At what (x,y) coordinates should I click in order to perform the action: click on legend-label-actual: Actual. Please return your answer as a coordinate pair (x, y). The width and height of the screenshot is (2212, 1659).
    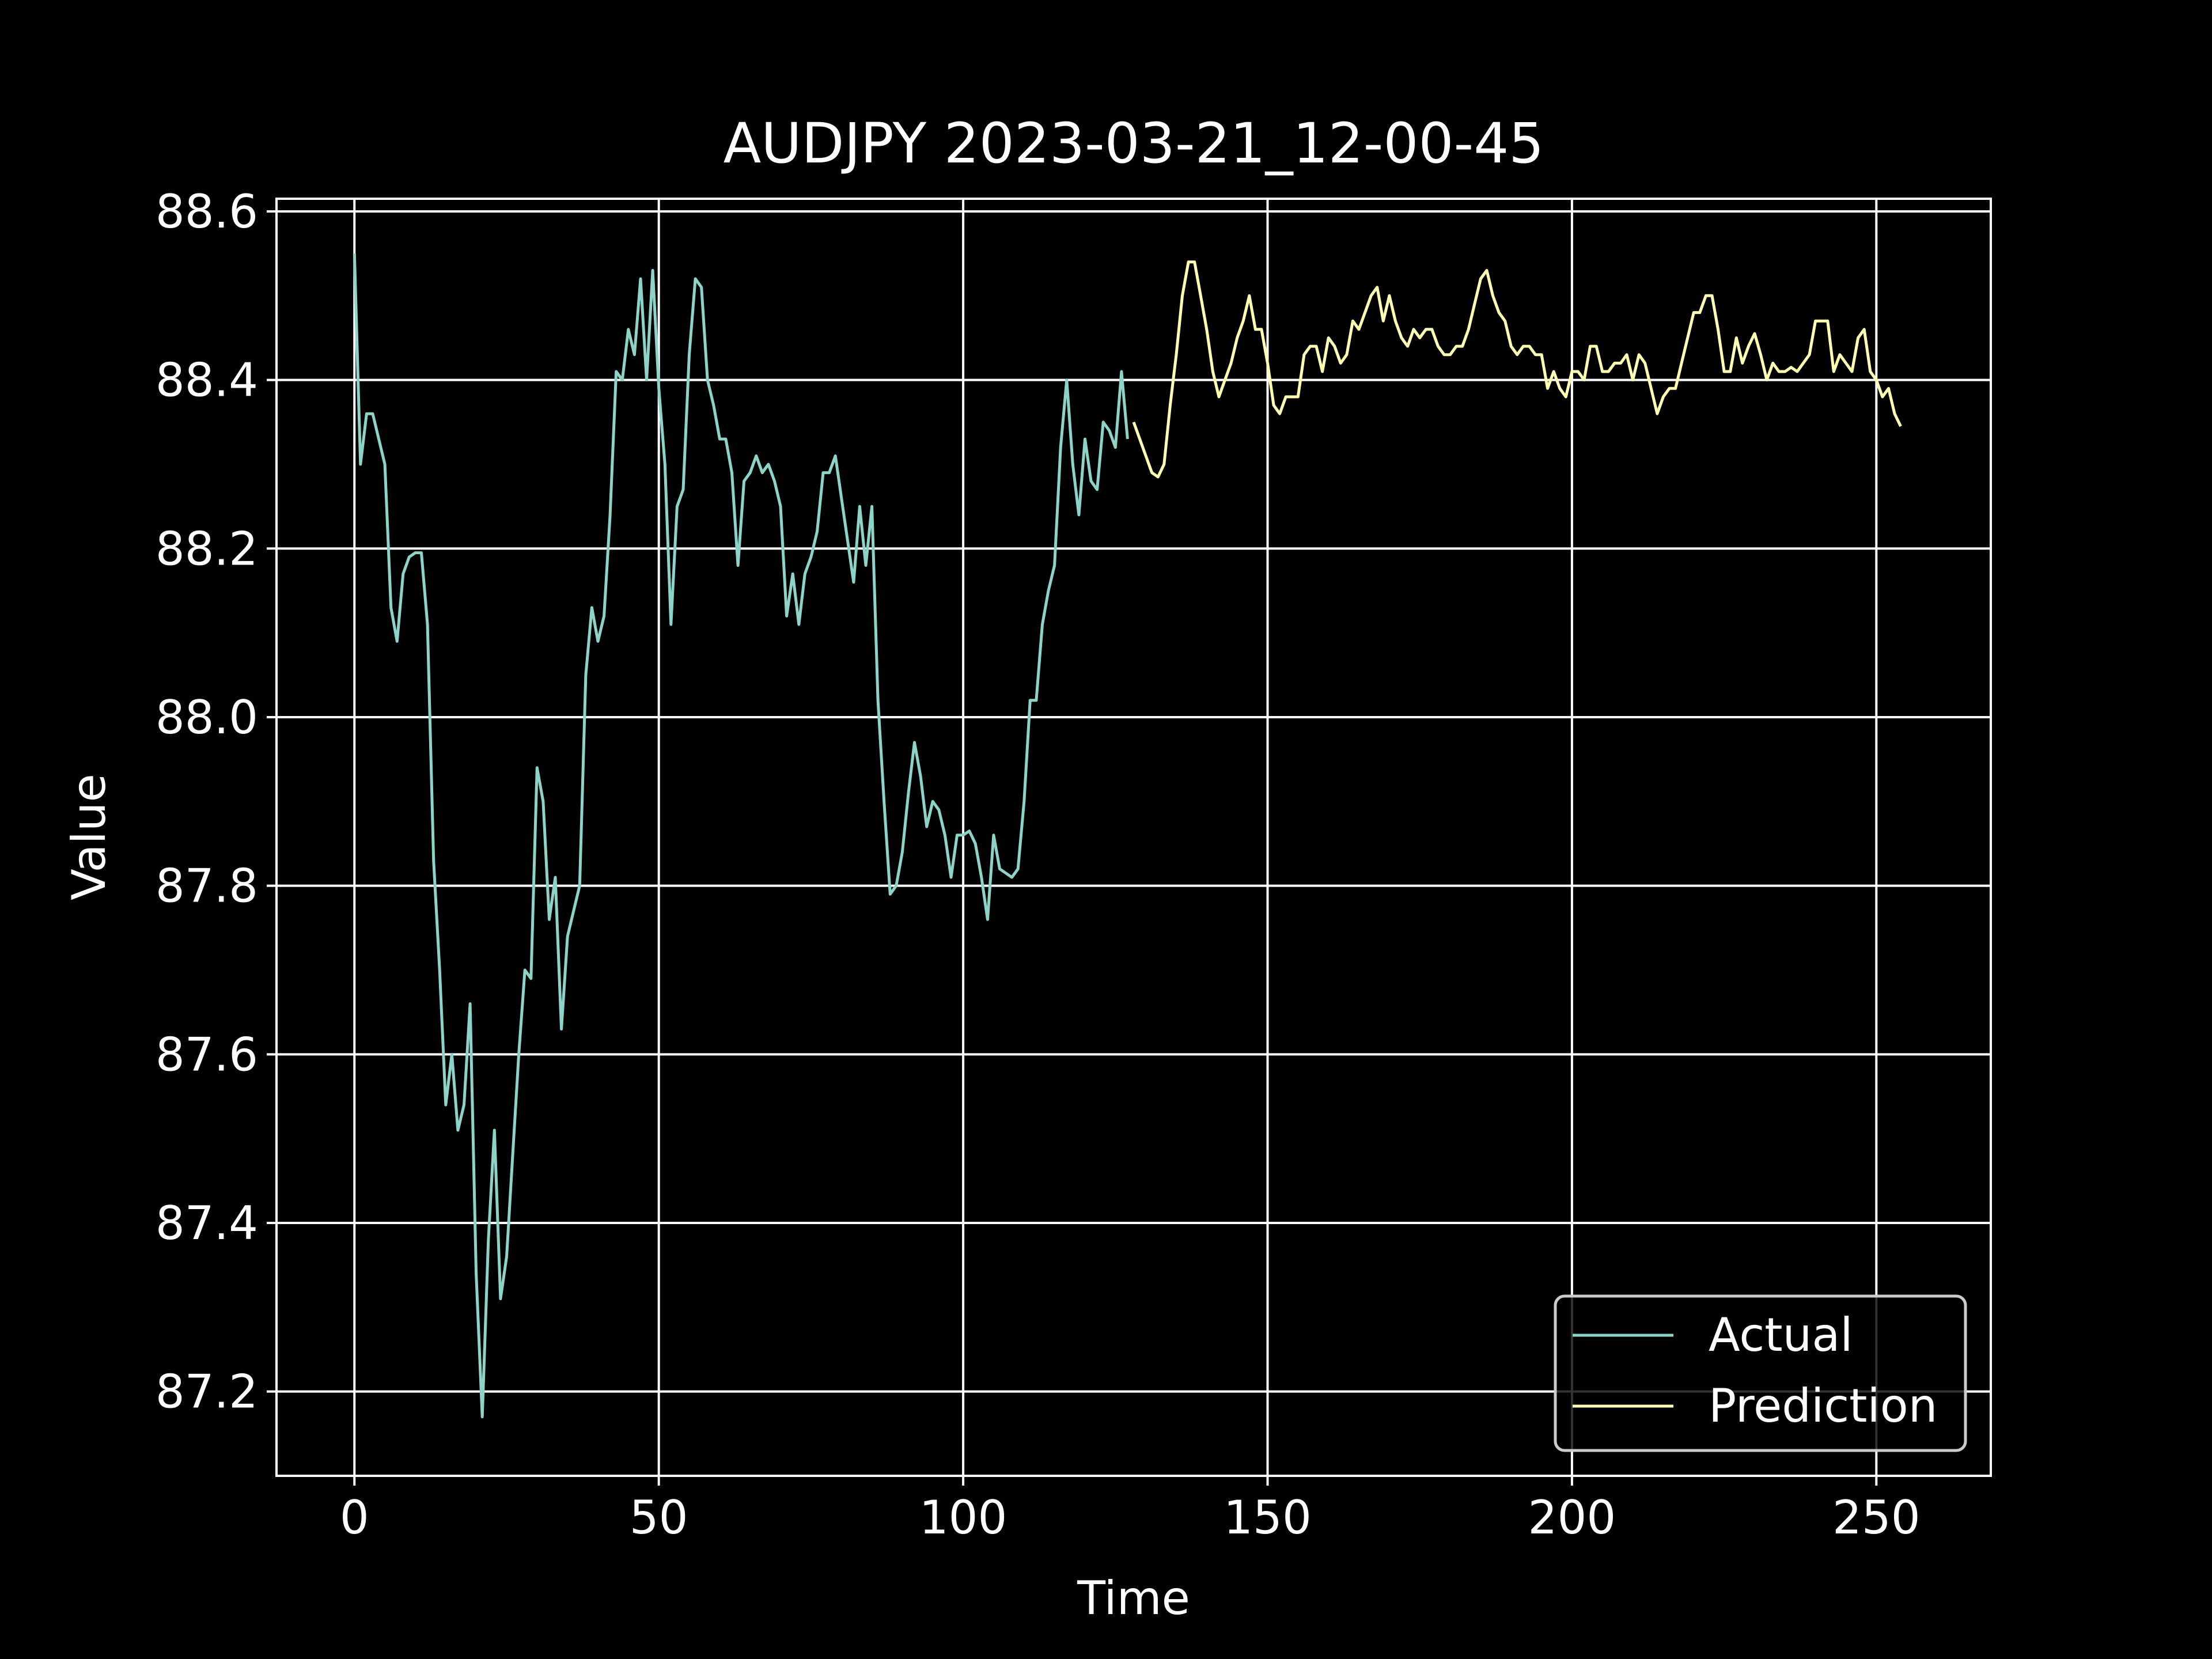
    Looking at the image, I should click on (1781, 1335).